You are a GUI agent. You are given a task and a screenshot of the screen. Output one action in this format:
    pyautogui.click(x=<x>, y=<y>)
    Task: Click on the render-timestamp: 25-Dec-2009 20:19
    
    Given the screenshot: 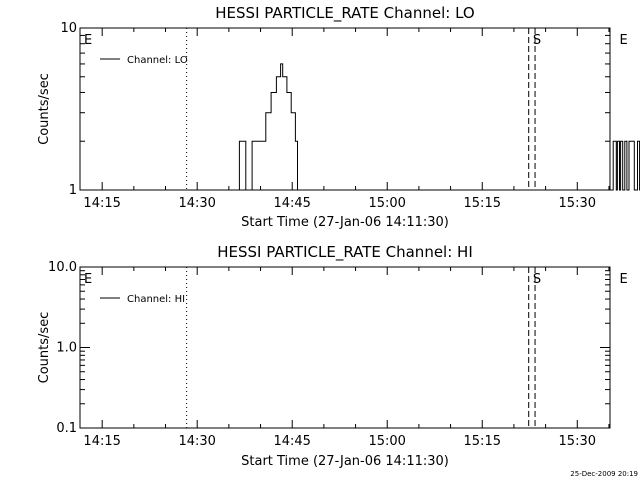 What is the action you would take?
    pyautogui.click(x=604, y=474)
    